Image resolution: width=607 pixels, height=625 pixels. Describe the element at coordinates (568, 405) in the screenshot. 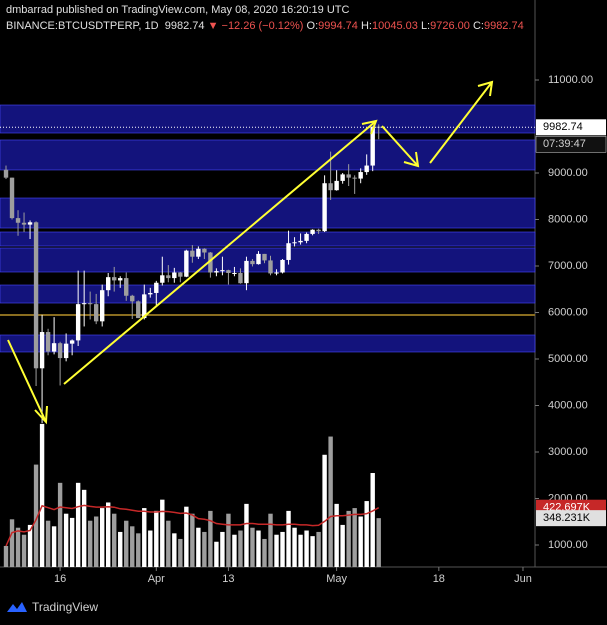

I see `y-tick-label: 4000.00` at that location.